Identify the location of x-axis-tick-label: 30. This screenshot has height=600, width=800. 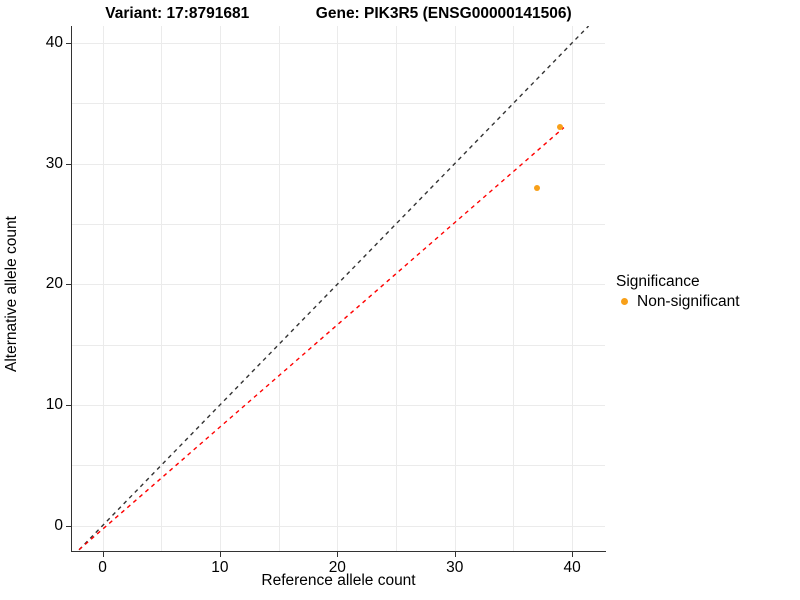
(455, 567).